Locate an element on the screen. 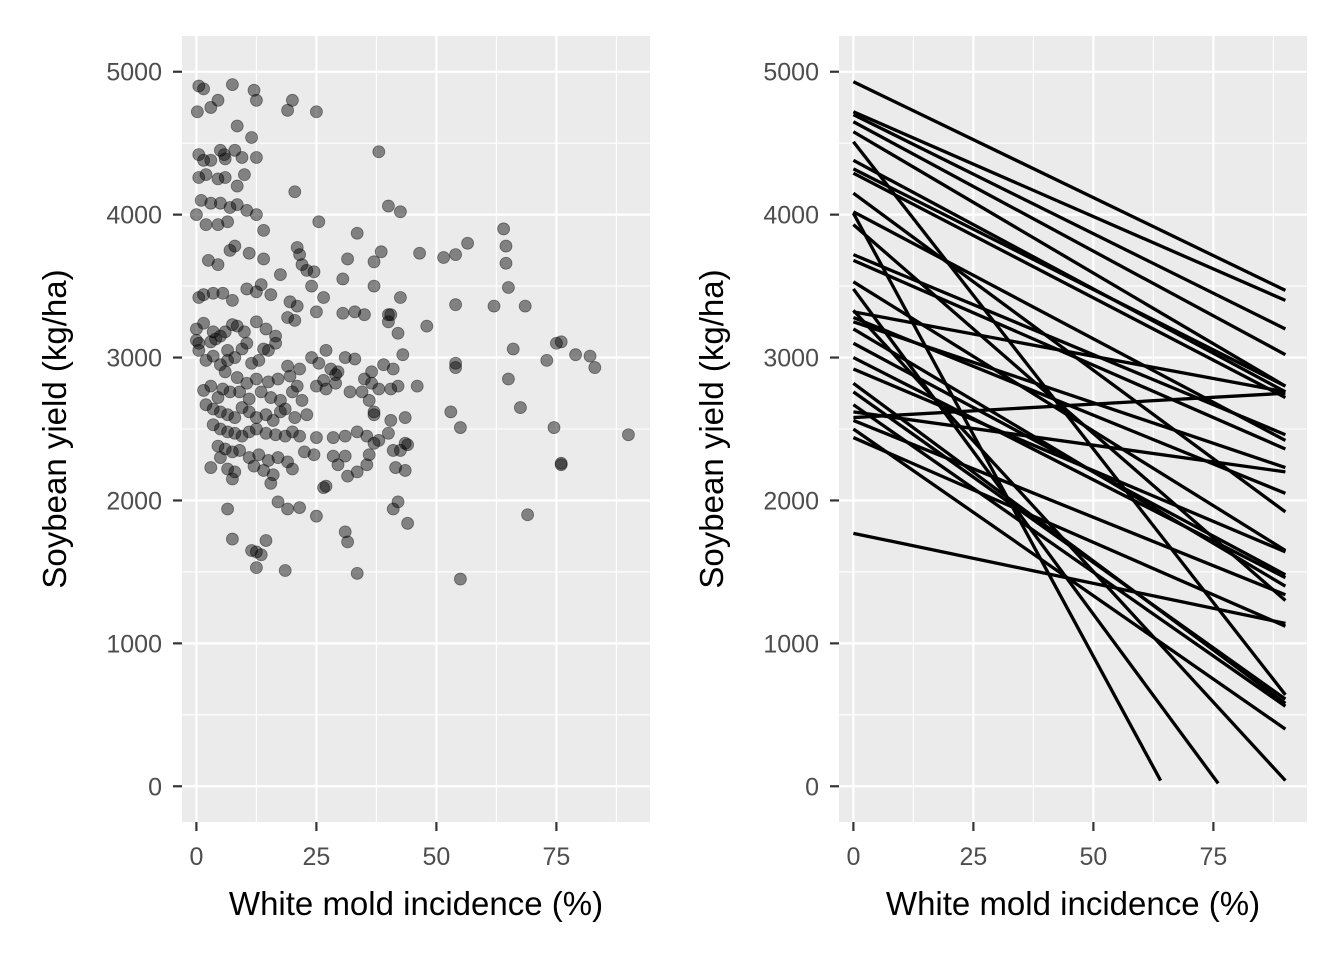 The image size is (1344, 960). scatter-x-axis-title: White mold incidence (%) is located at coordinates (416, 903).